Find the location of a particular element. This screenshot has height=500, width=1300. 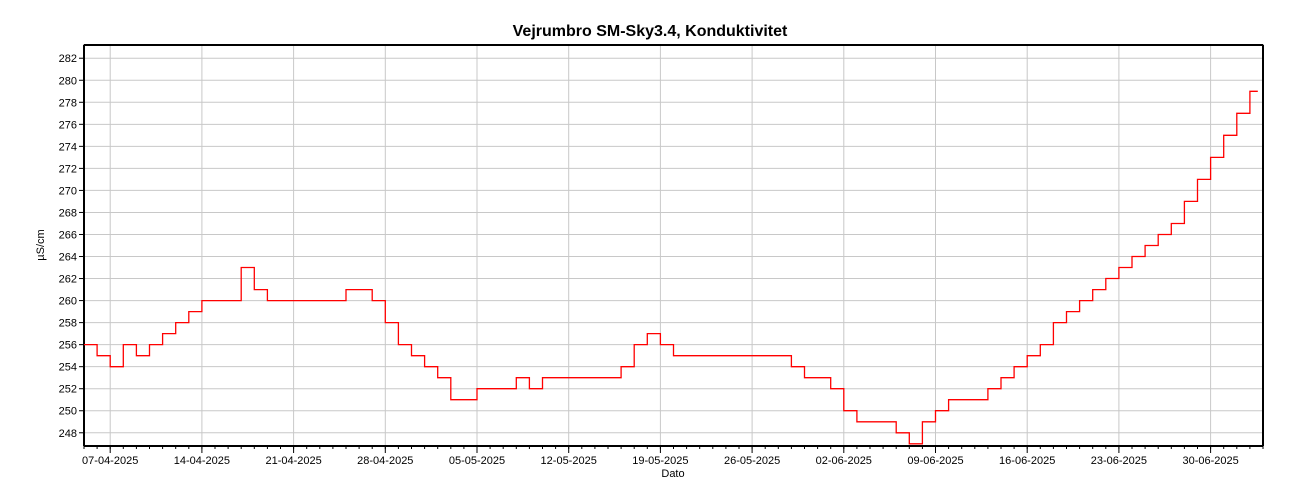

y-tick-label: 250 is located at coordinates (68, 412).